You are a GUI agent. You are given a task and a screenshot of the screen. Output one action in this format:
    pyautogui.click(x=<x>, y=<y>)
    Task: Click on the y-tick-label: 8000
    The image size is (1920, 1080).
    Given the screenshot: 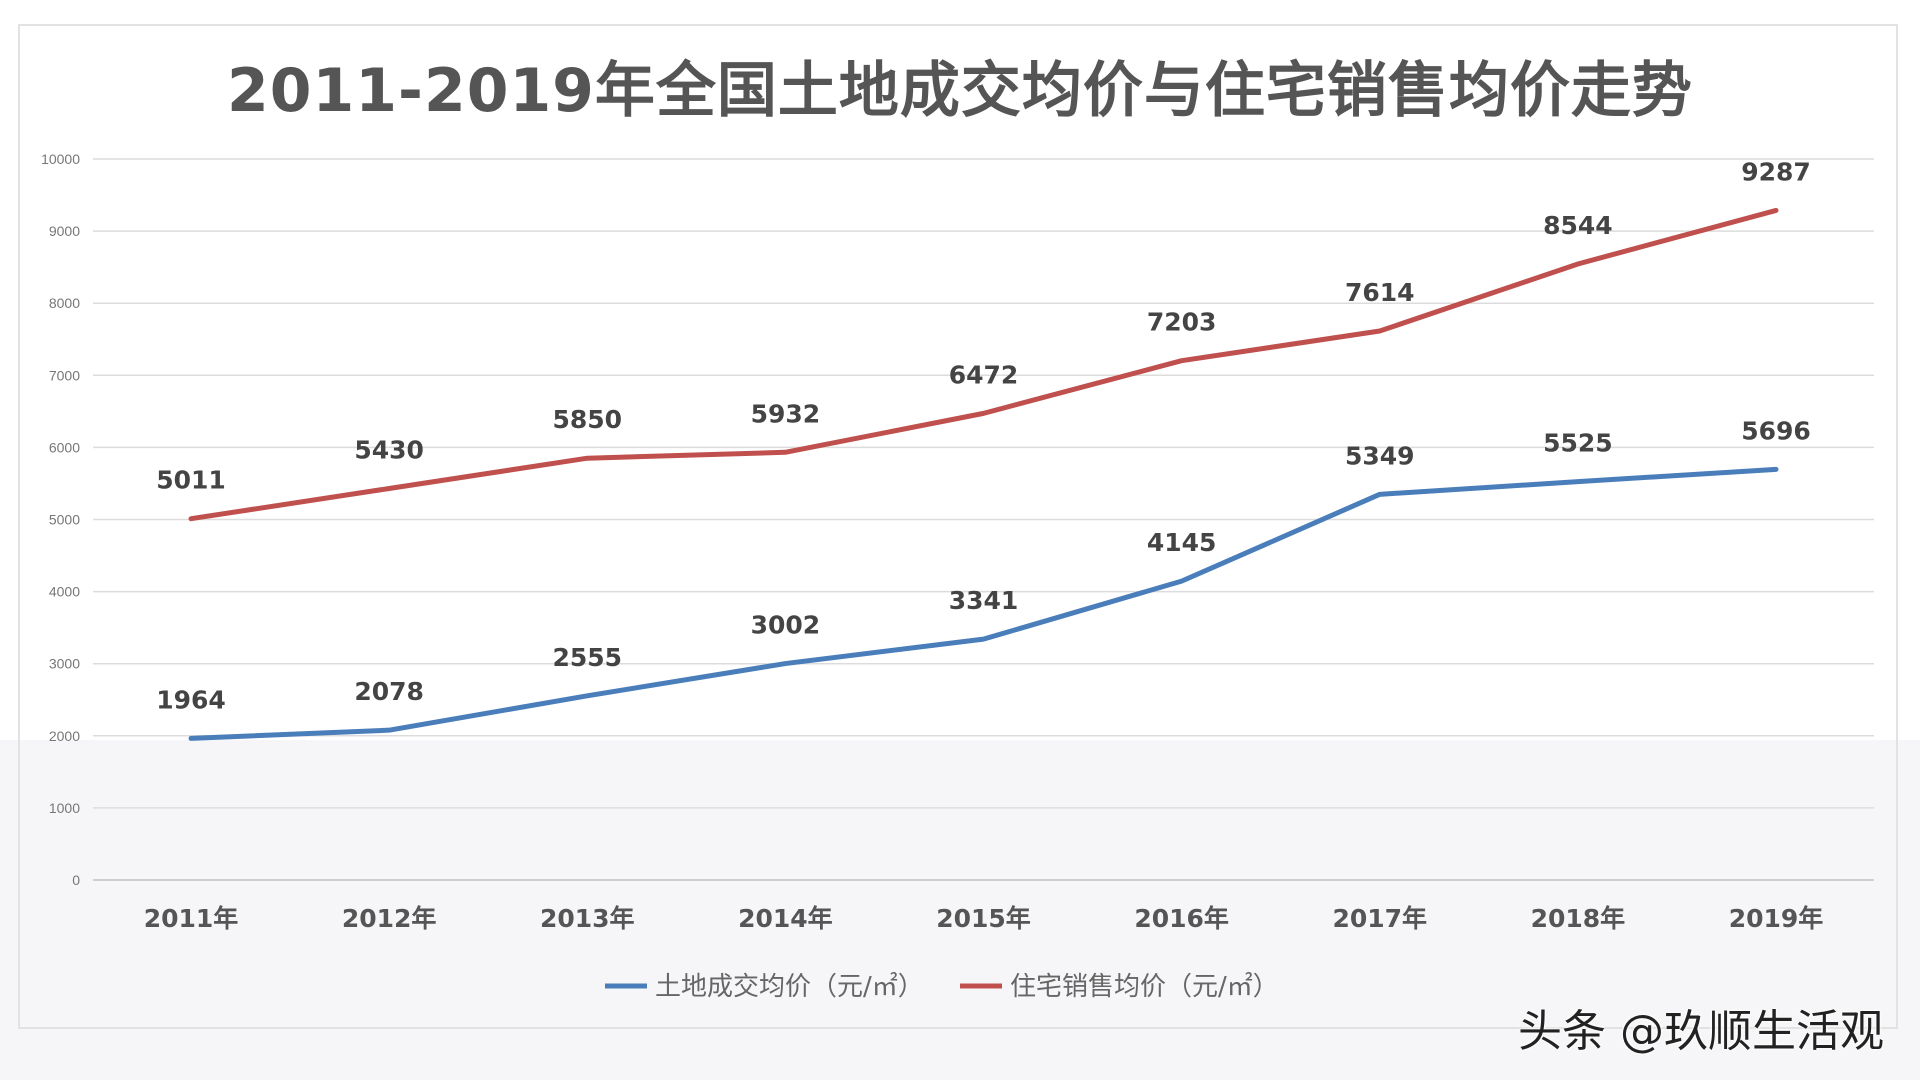 What is the action you would take?
    pyautogui.click(x=64, y=303)
    